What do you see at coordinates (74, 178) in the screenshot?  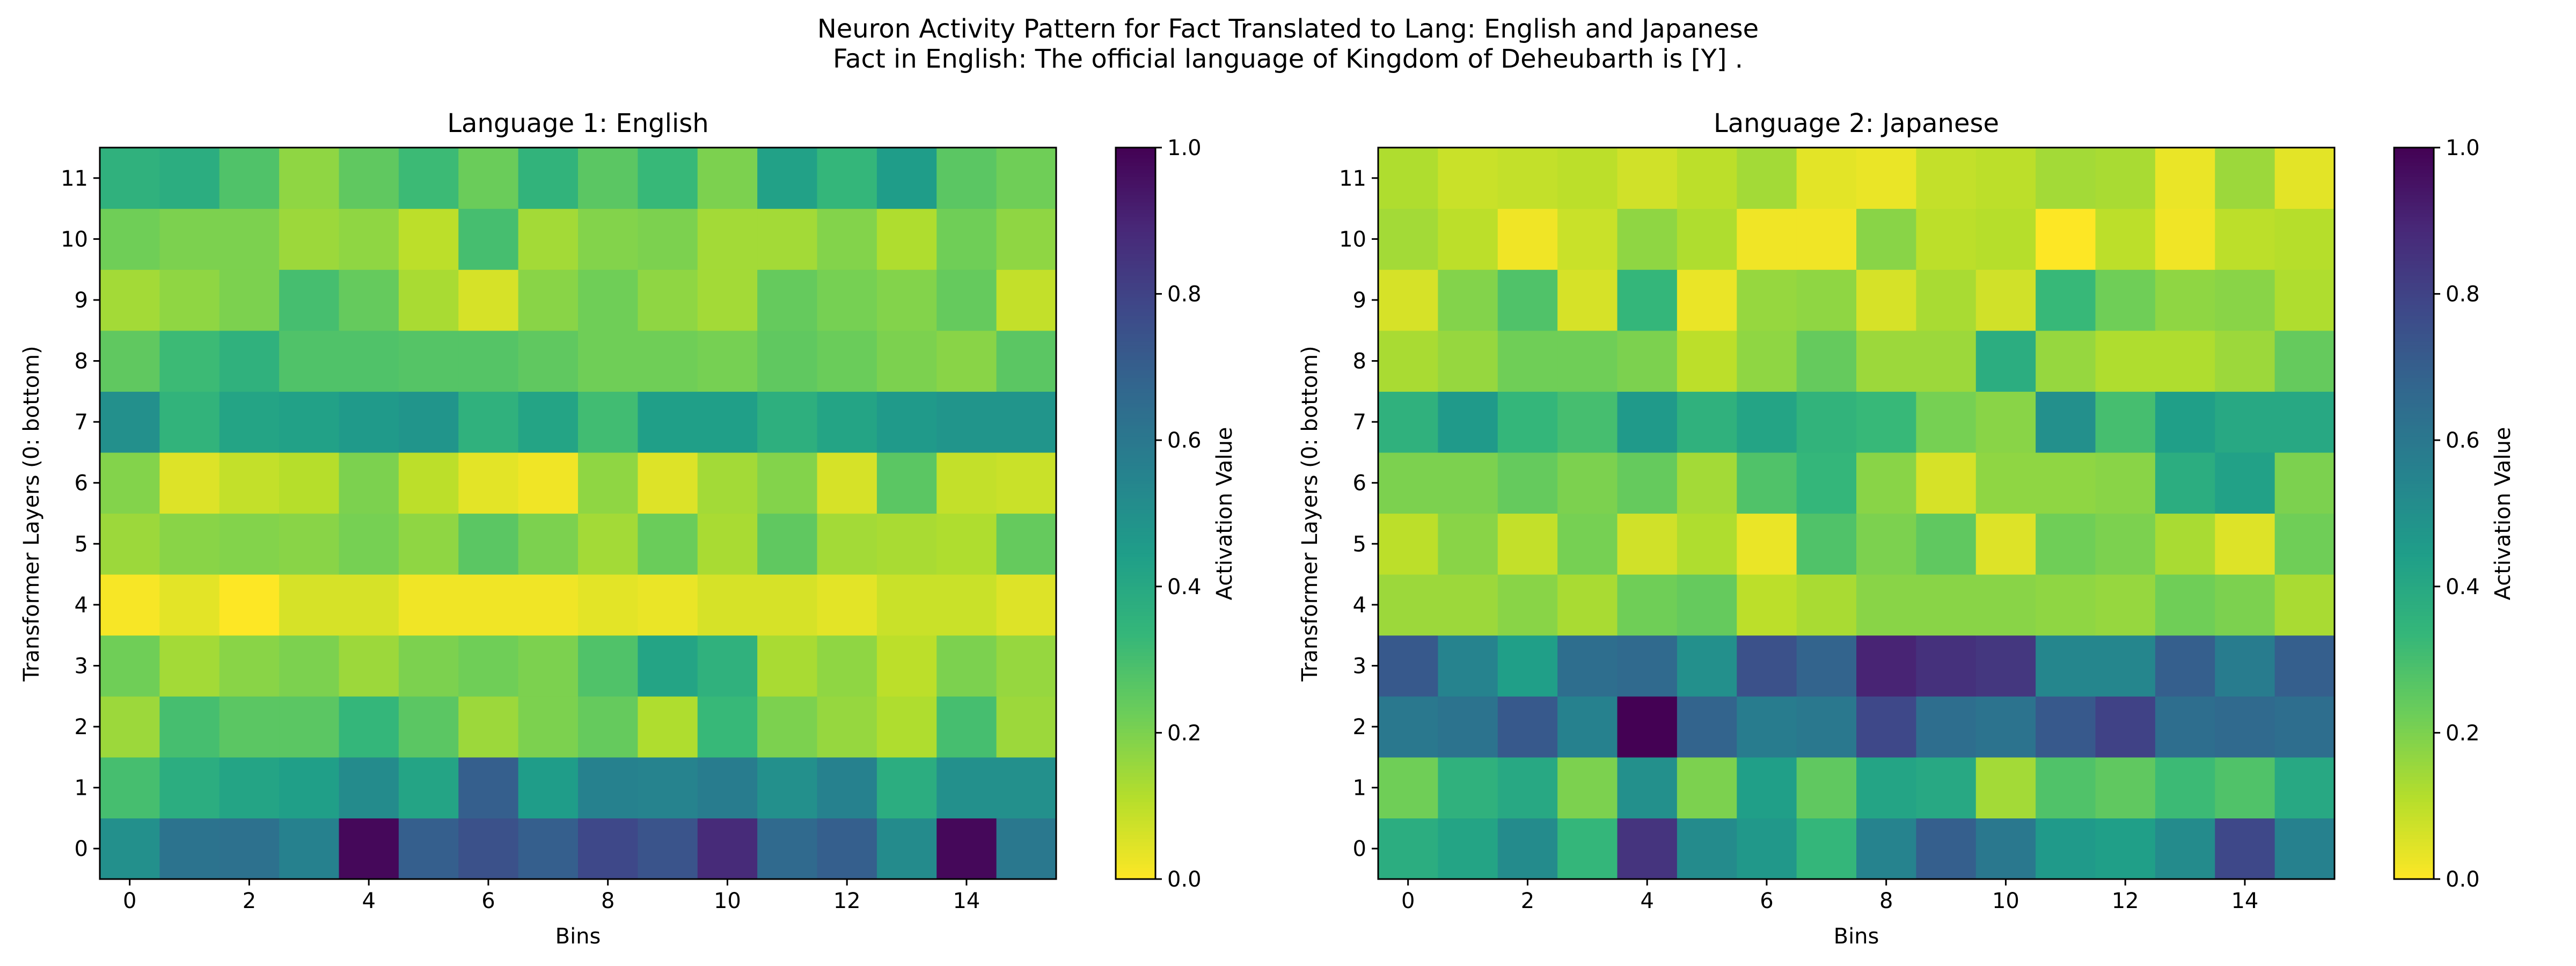 I see `y-tick-label: 11` at bounding box center [74, 178].